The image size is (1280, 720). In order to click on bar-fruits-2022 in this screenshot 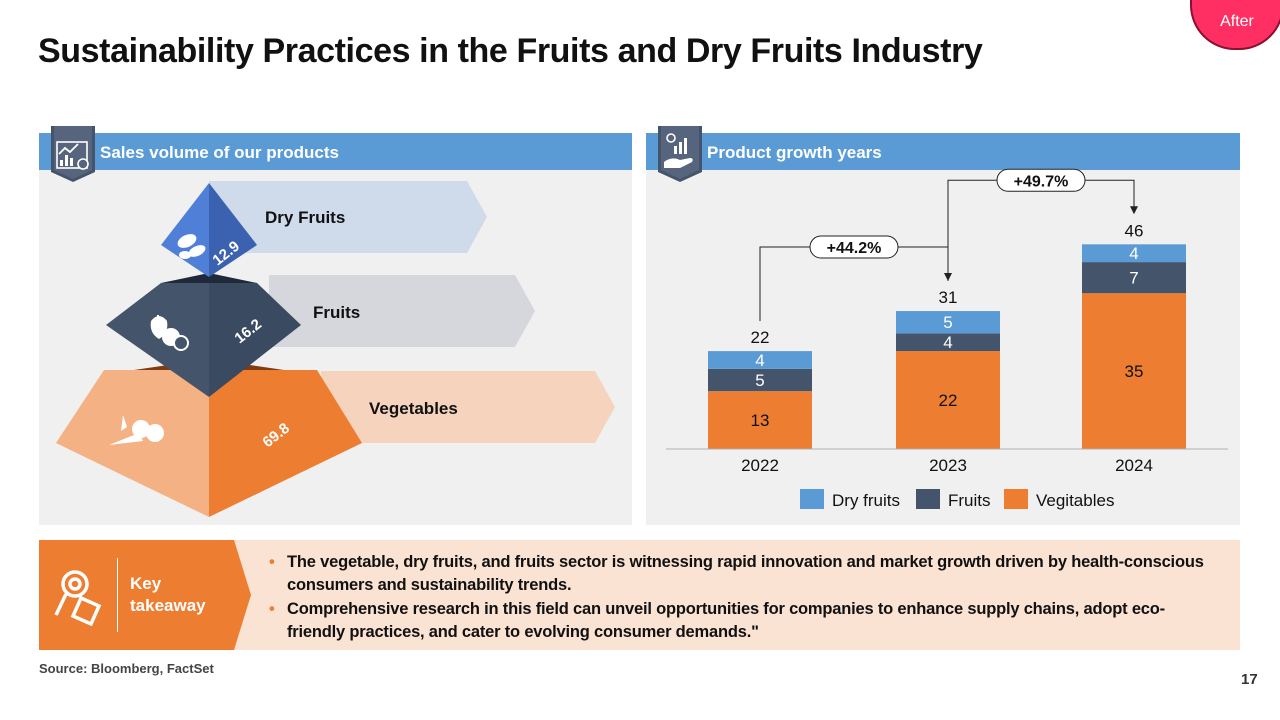, I will do `click(760, 380)`.